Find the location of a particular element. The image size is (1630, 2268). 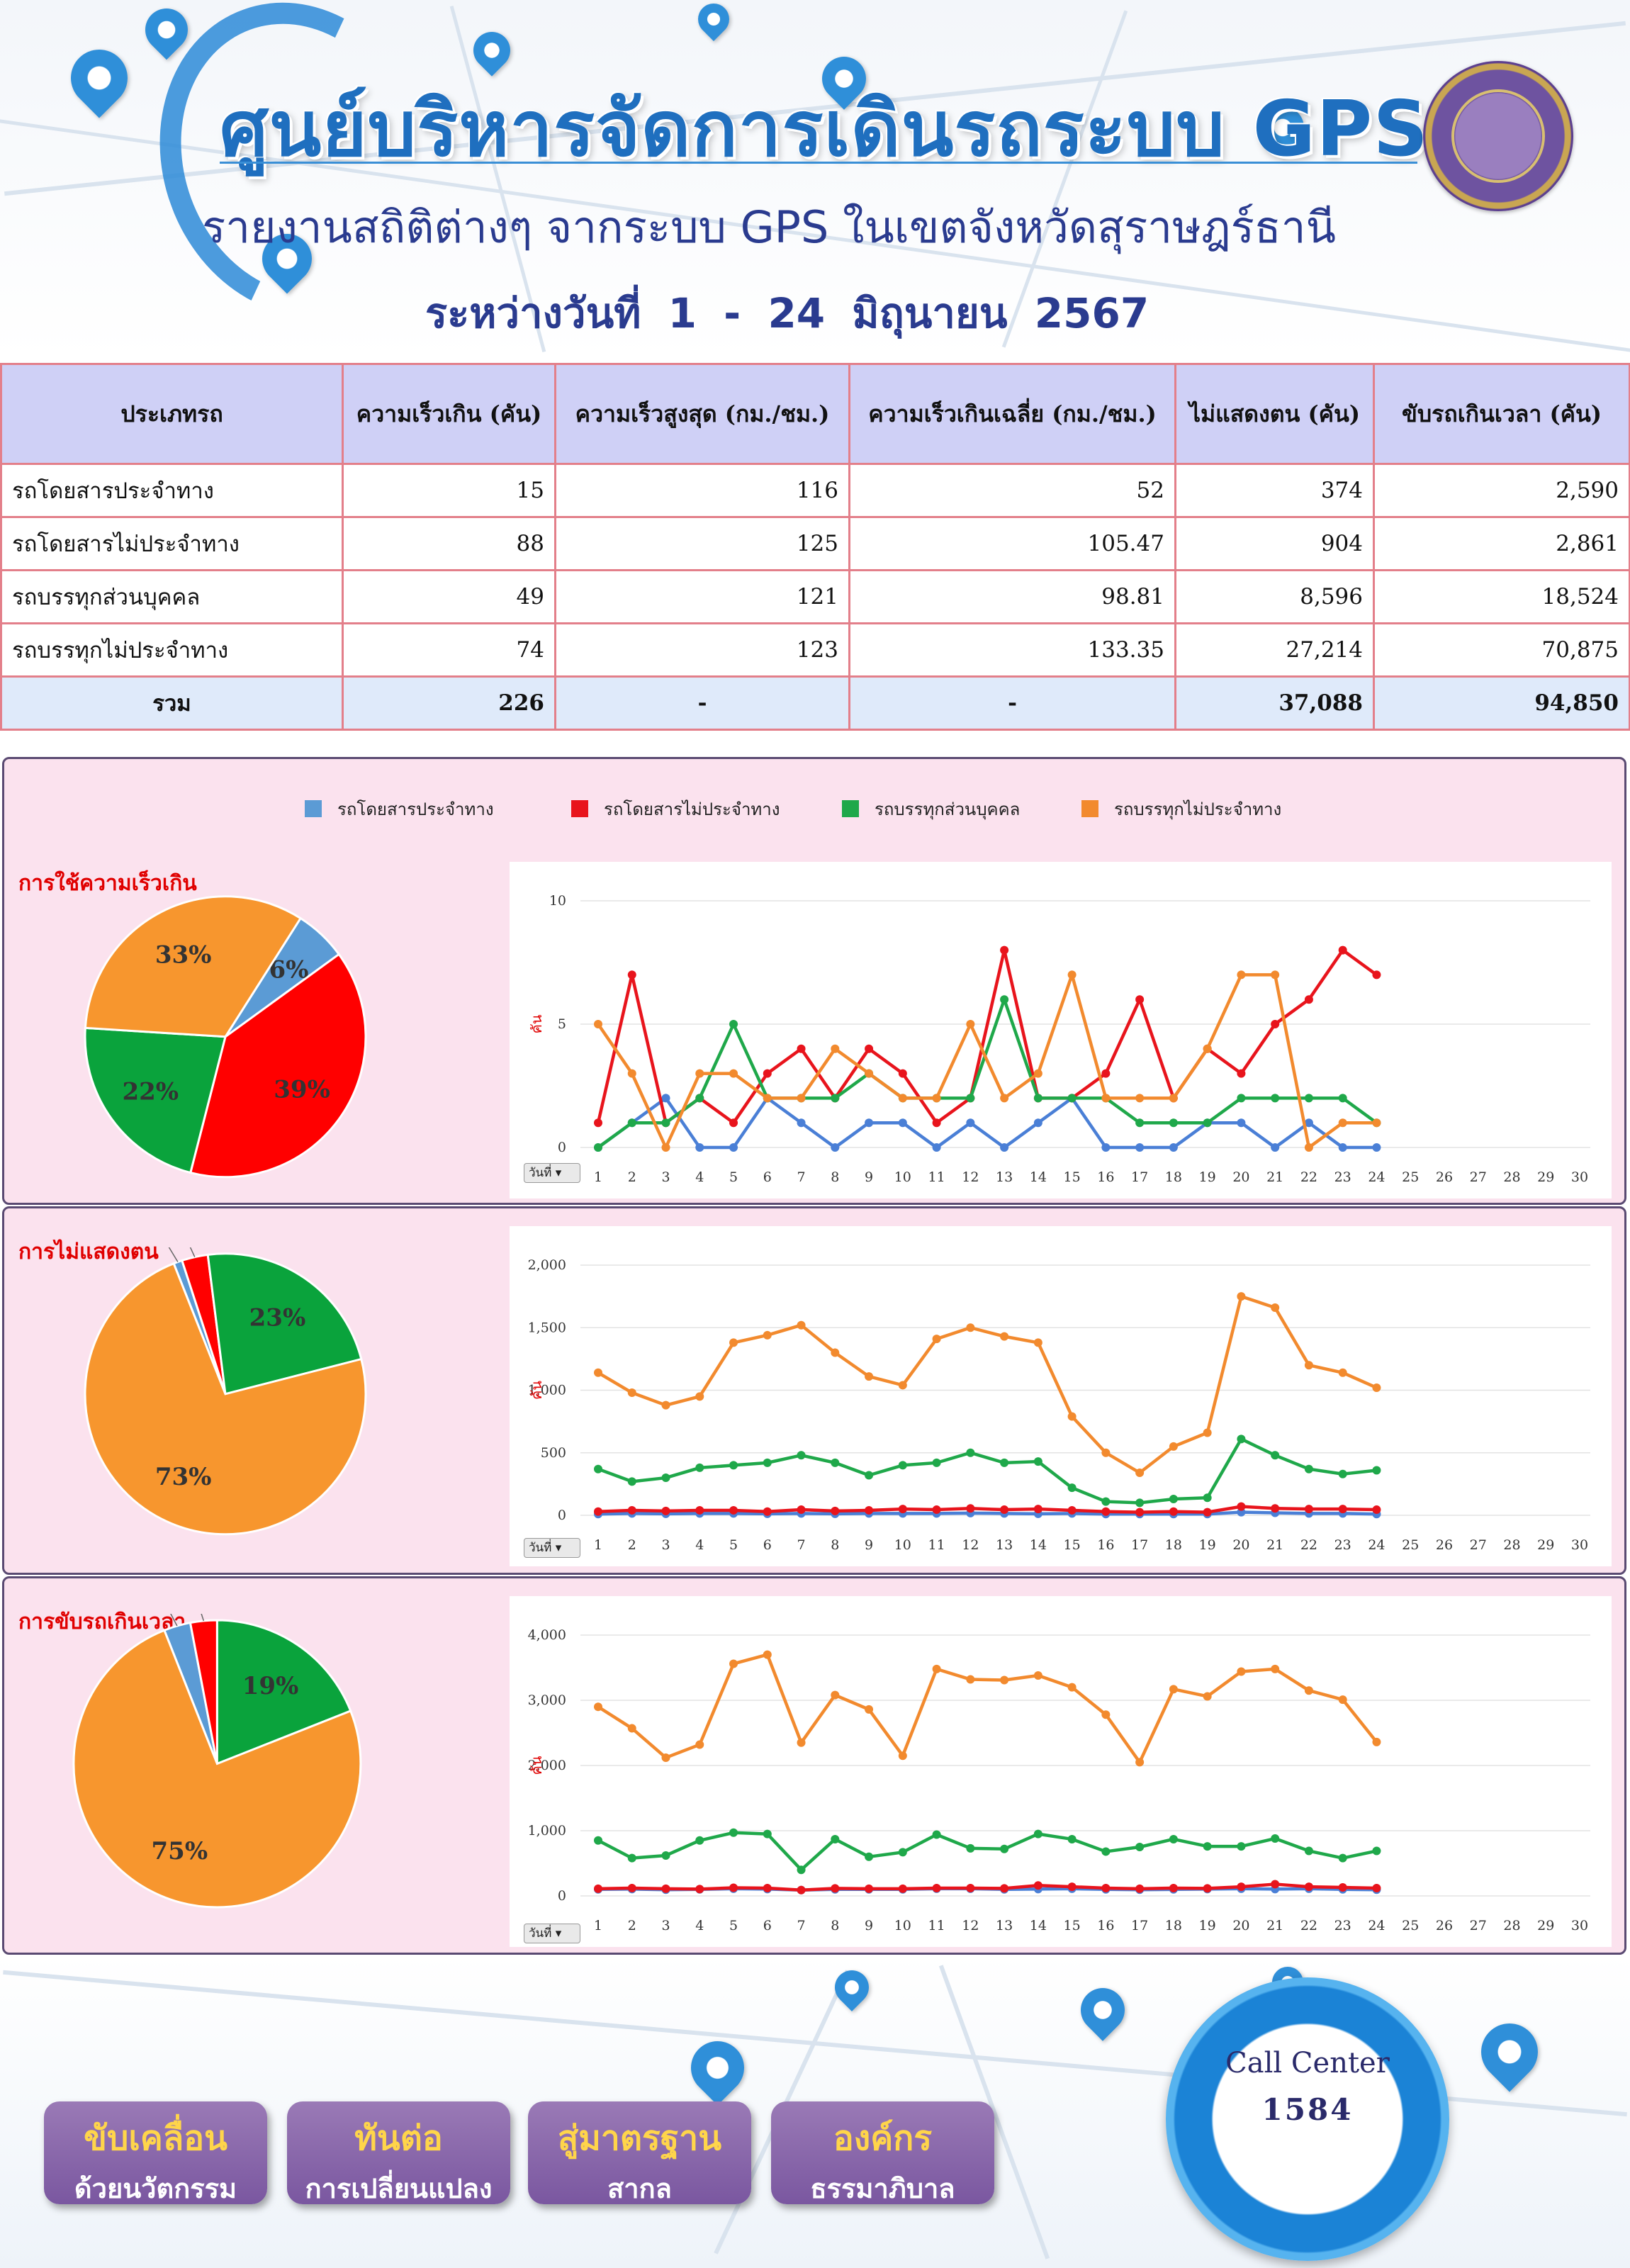

motto-button-innovation: ขับเคลื่อน ด้วยนวัตกรรม is located at coordinates (156, 2152).